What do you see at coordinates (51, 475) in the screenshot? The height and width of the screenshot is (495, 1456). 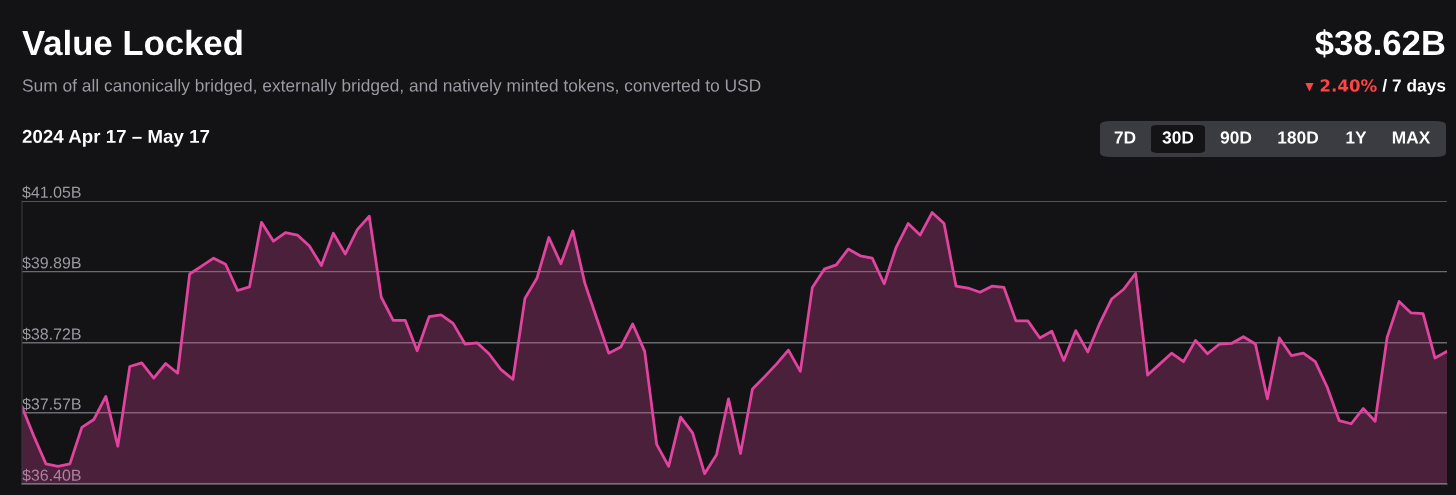 I see `y-tick-label: $36.40B` at bounding box center [51, 475].